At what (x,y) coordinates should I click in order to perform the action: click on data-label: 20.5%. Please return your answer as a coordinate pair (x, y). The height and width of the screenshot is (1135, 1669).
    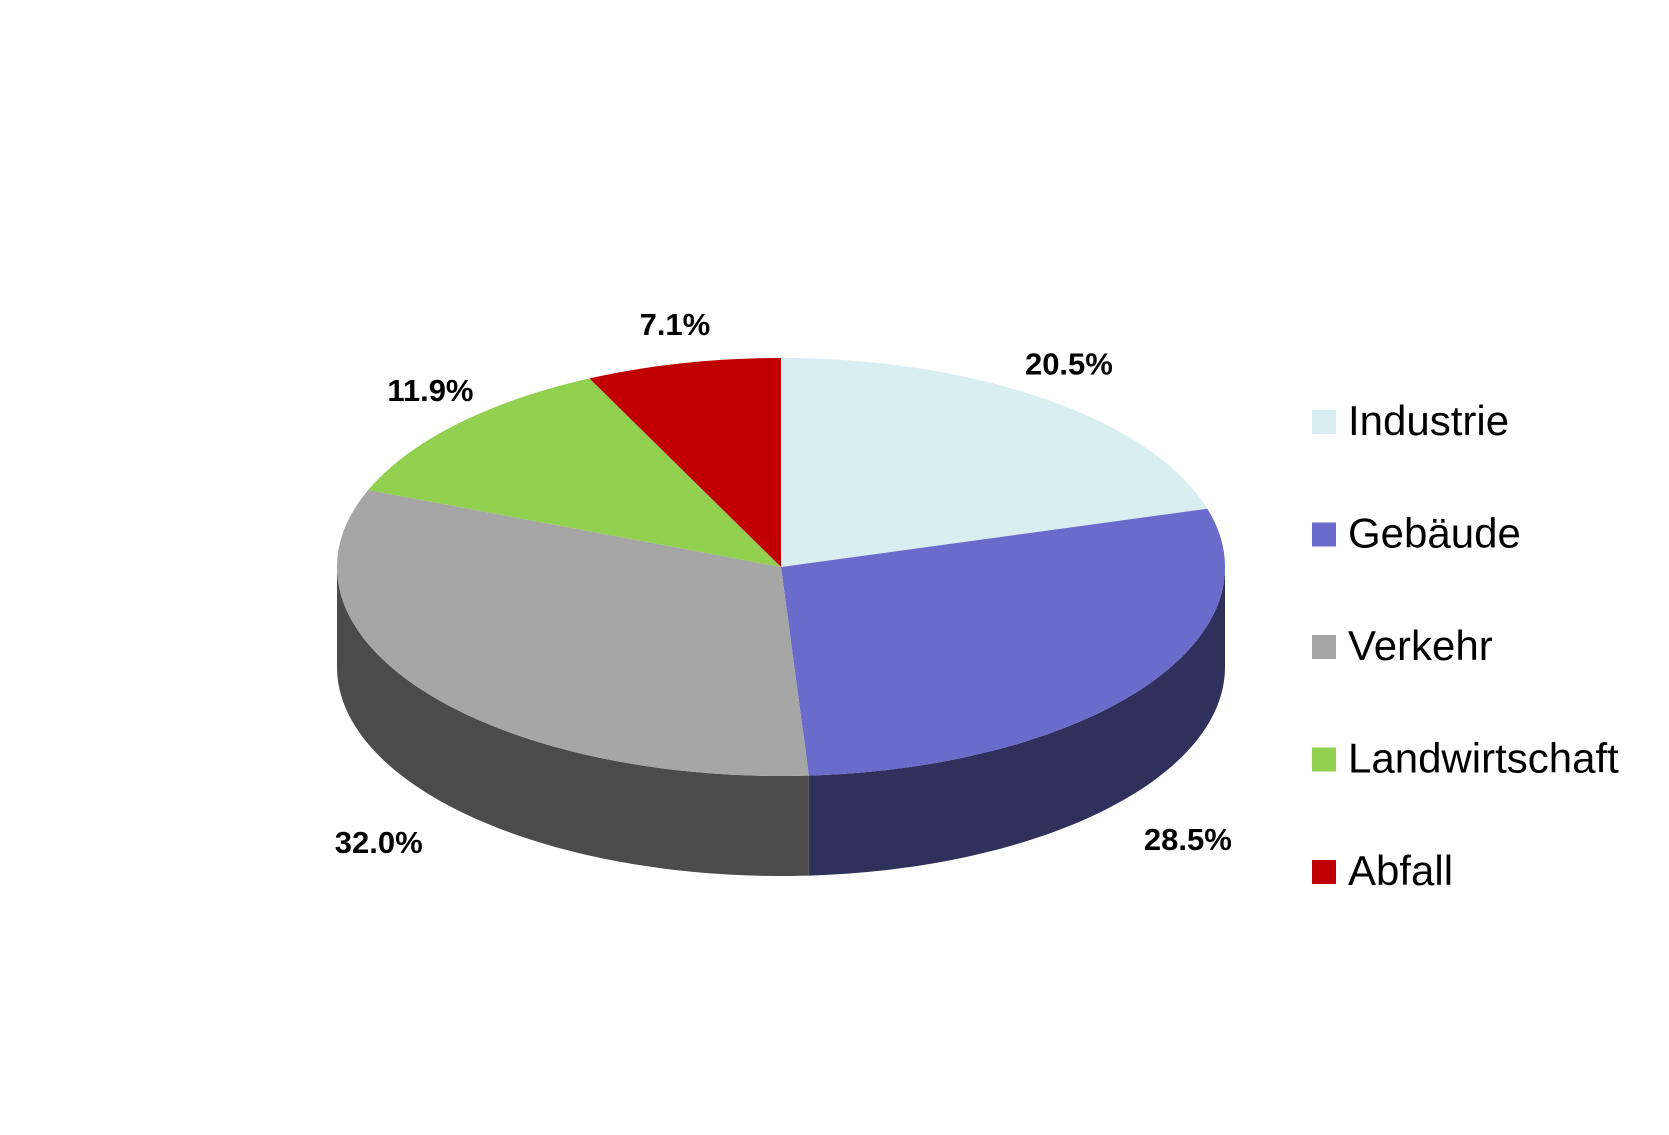
    Looking at the image, I should click on (1069, 364).